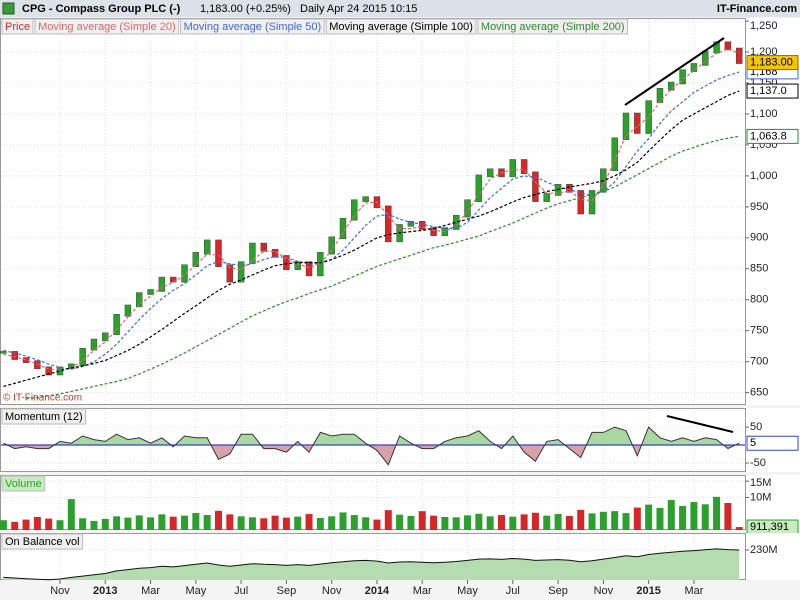 The width and height of the screenshot is (800, 600). What do you see at coordinates (400, 8) in the screenshot?
I see `title-bar` at bounding box center [400, 8].